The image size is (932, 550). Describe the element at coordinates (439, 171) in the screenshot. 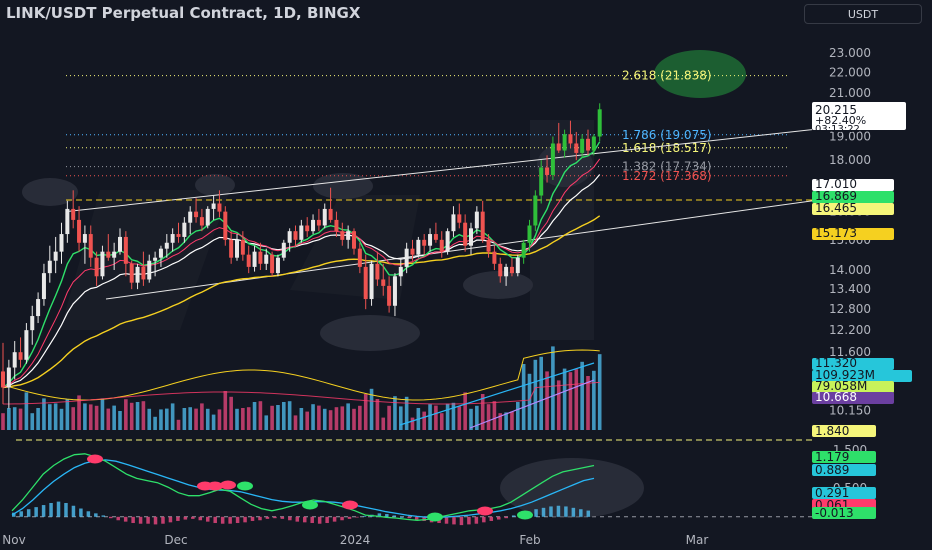

I see `channel-upper-line` at that location.